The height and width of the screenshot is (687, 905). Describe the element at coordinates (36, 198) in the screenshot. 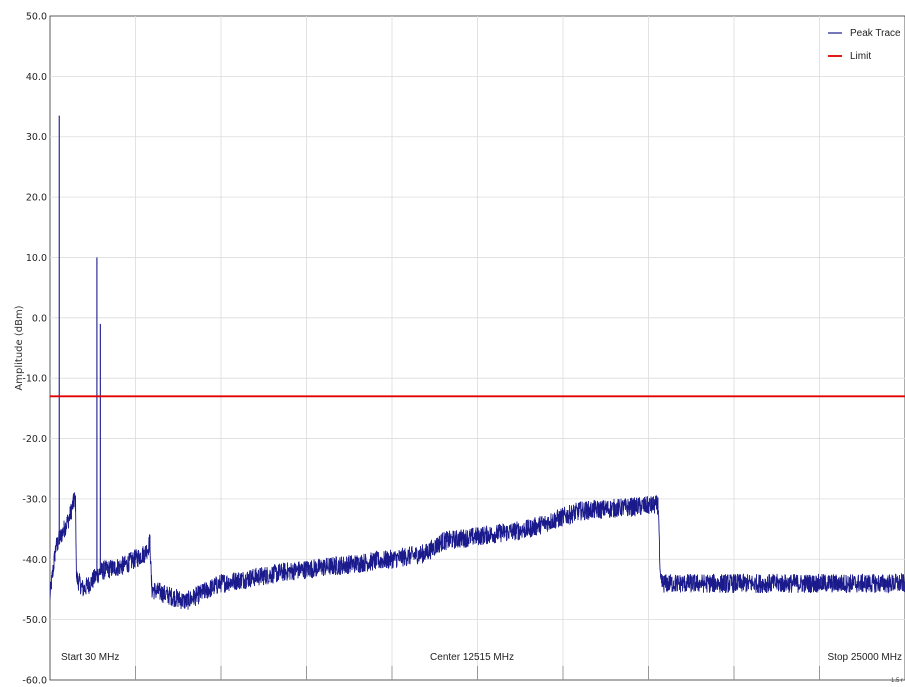

I see `y-tick-label: 20.0` at that location.